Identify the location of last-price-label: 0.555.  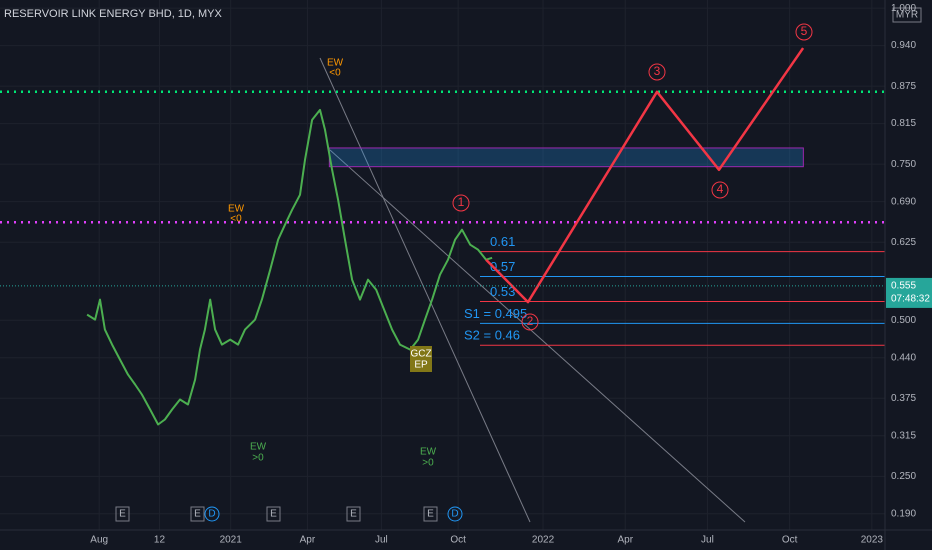
(903, 286).